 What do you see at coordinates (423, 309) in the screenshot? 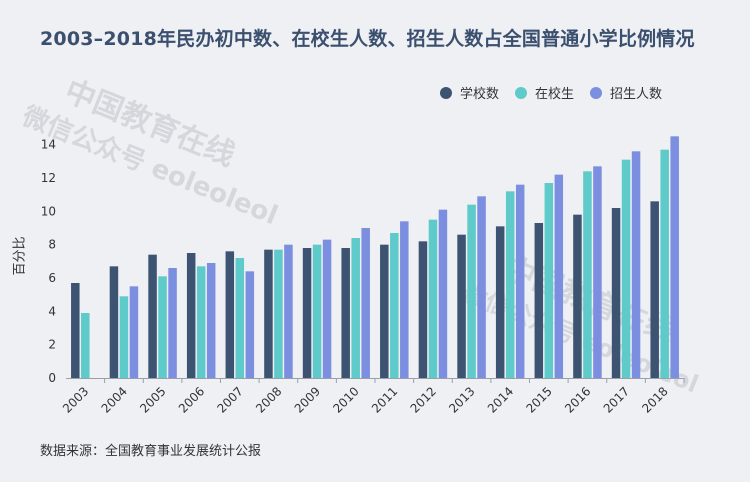
I see `bar-schools-2012` at bounding box center [423, 309].